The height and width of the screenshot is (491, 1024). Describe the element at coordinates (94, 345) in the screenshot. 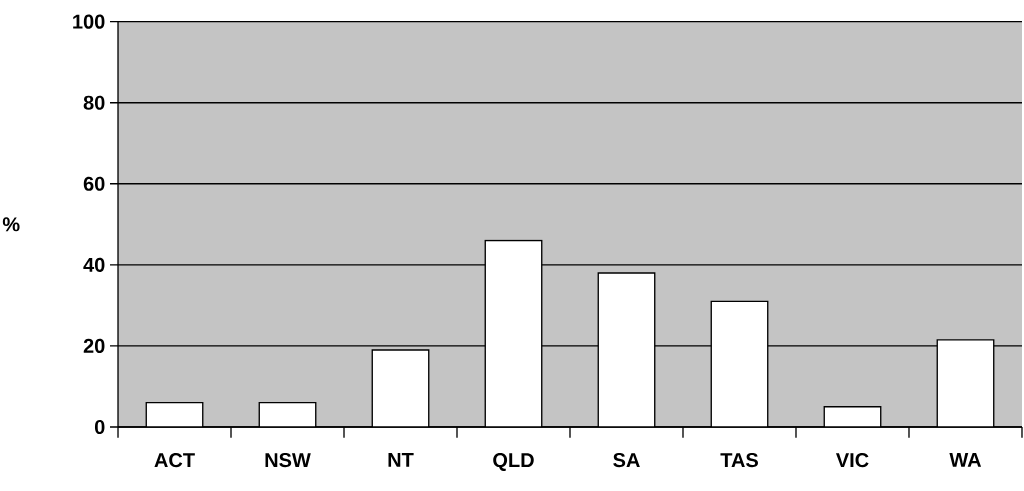

I see `y-tick-label: 20` at that location.